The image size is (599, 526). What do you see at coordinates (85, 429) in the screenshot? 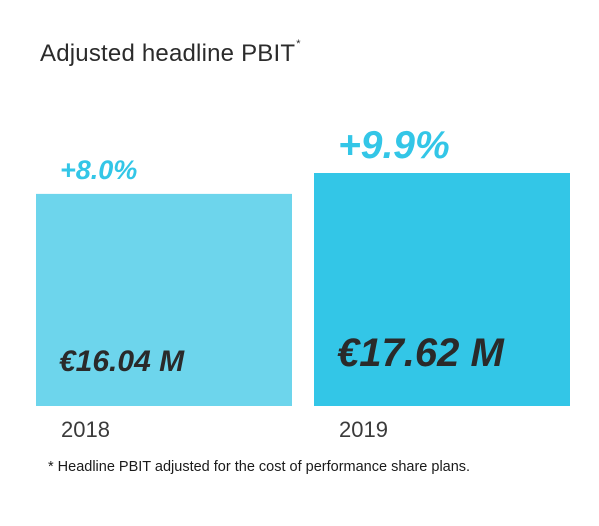
I see `category-label-2018: 2018` at bounding box center [85, 429].